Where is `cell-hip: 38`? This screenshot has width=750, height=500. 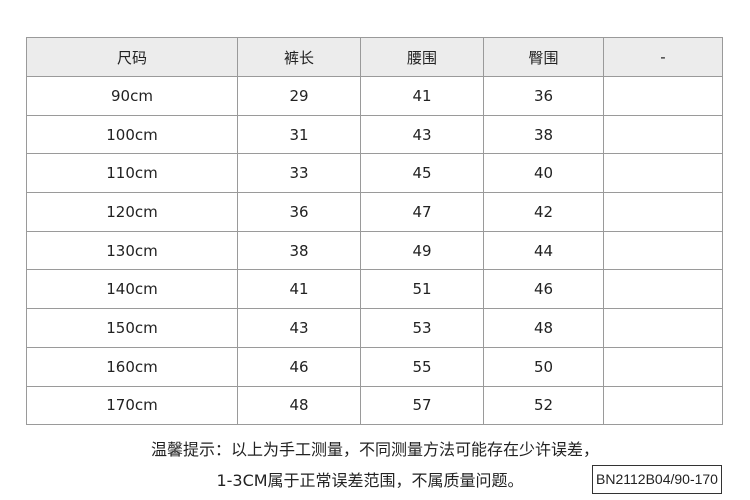 cell-hip: 38 is located at coordinates (543, 134).